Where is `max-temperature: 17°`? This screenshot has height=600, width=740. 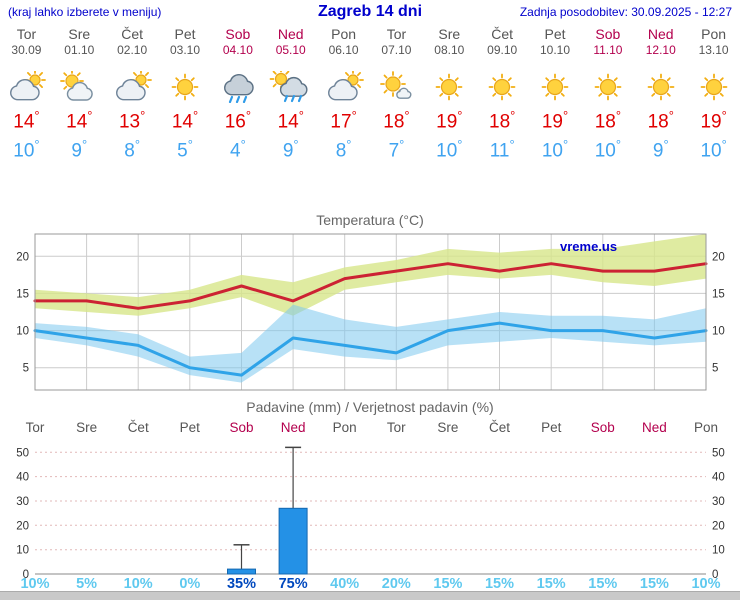
max-temperature: 17° is located at coordinates (343, 120).